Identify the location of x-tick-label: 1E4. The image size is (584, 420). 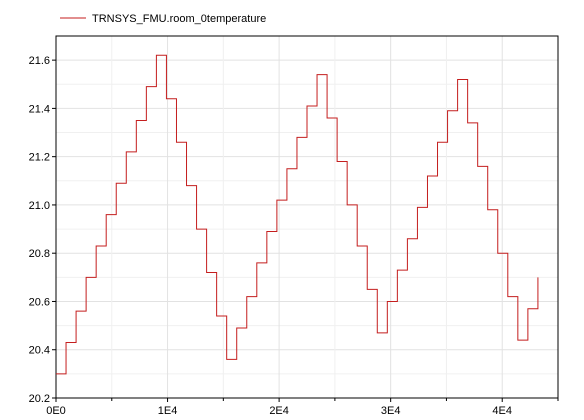
(168, 411).